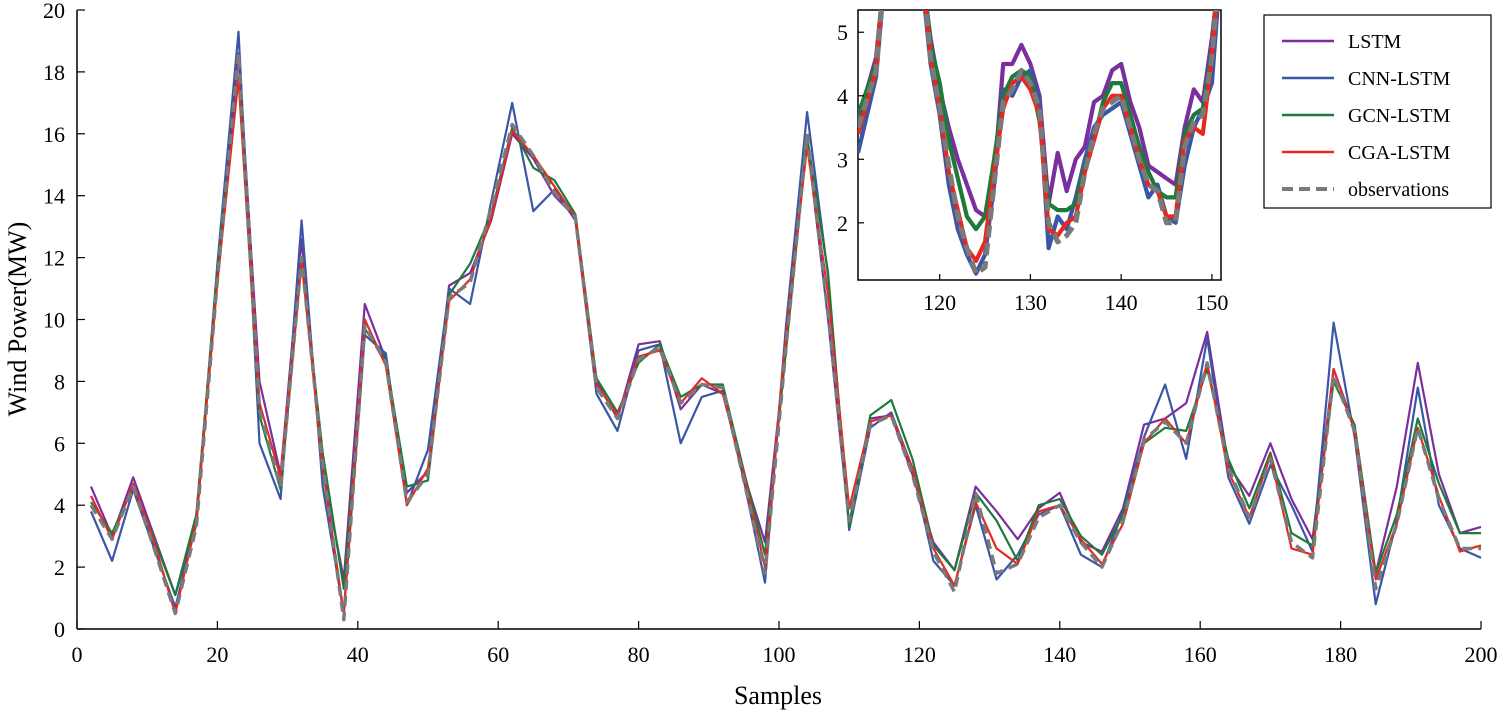 The width and height of the screenshot is (1500, 713). What do you see at coordinates (842, 159) in the screenshot?
I see `inset-y-tick-label: 3` at bounding box center [842, 159].